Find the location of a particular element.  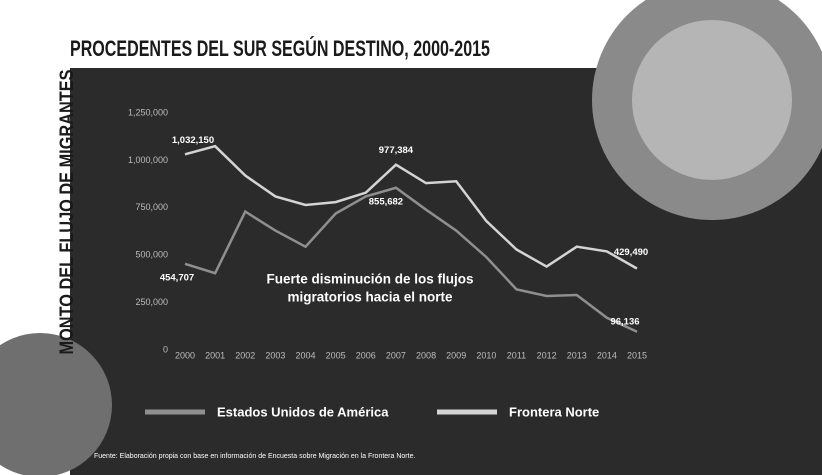

value-label: 96,136 is located at coordinates (624, 321).